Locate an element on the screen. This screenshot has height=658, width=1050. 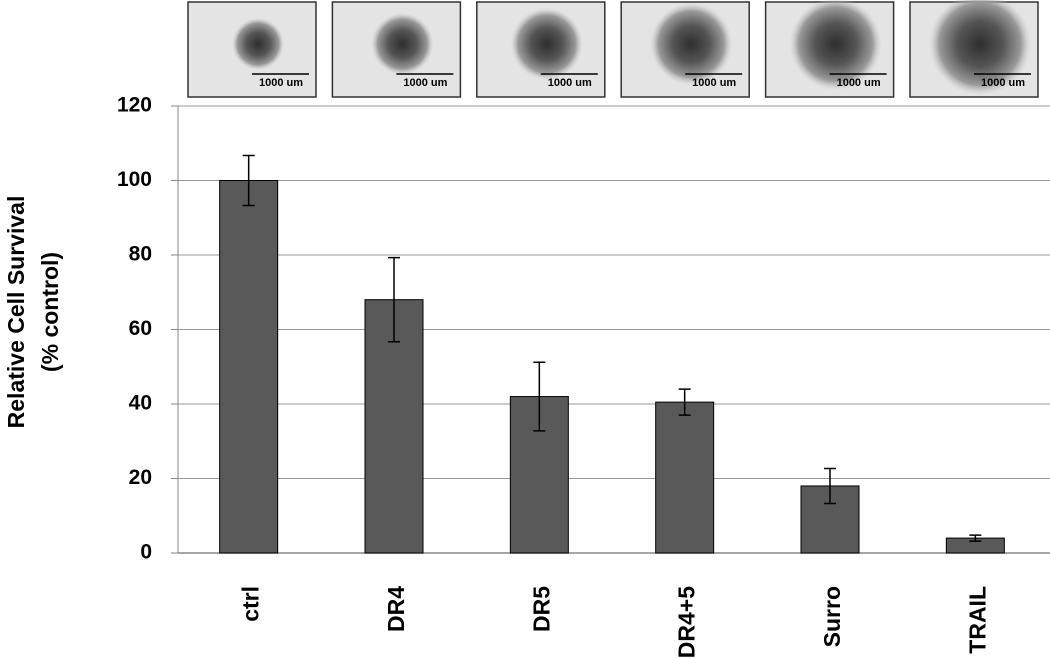
x-tick-label: DR5 is located at coordinates (541, 609).